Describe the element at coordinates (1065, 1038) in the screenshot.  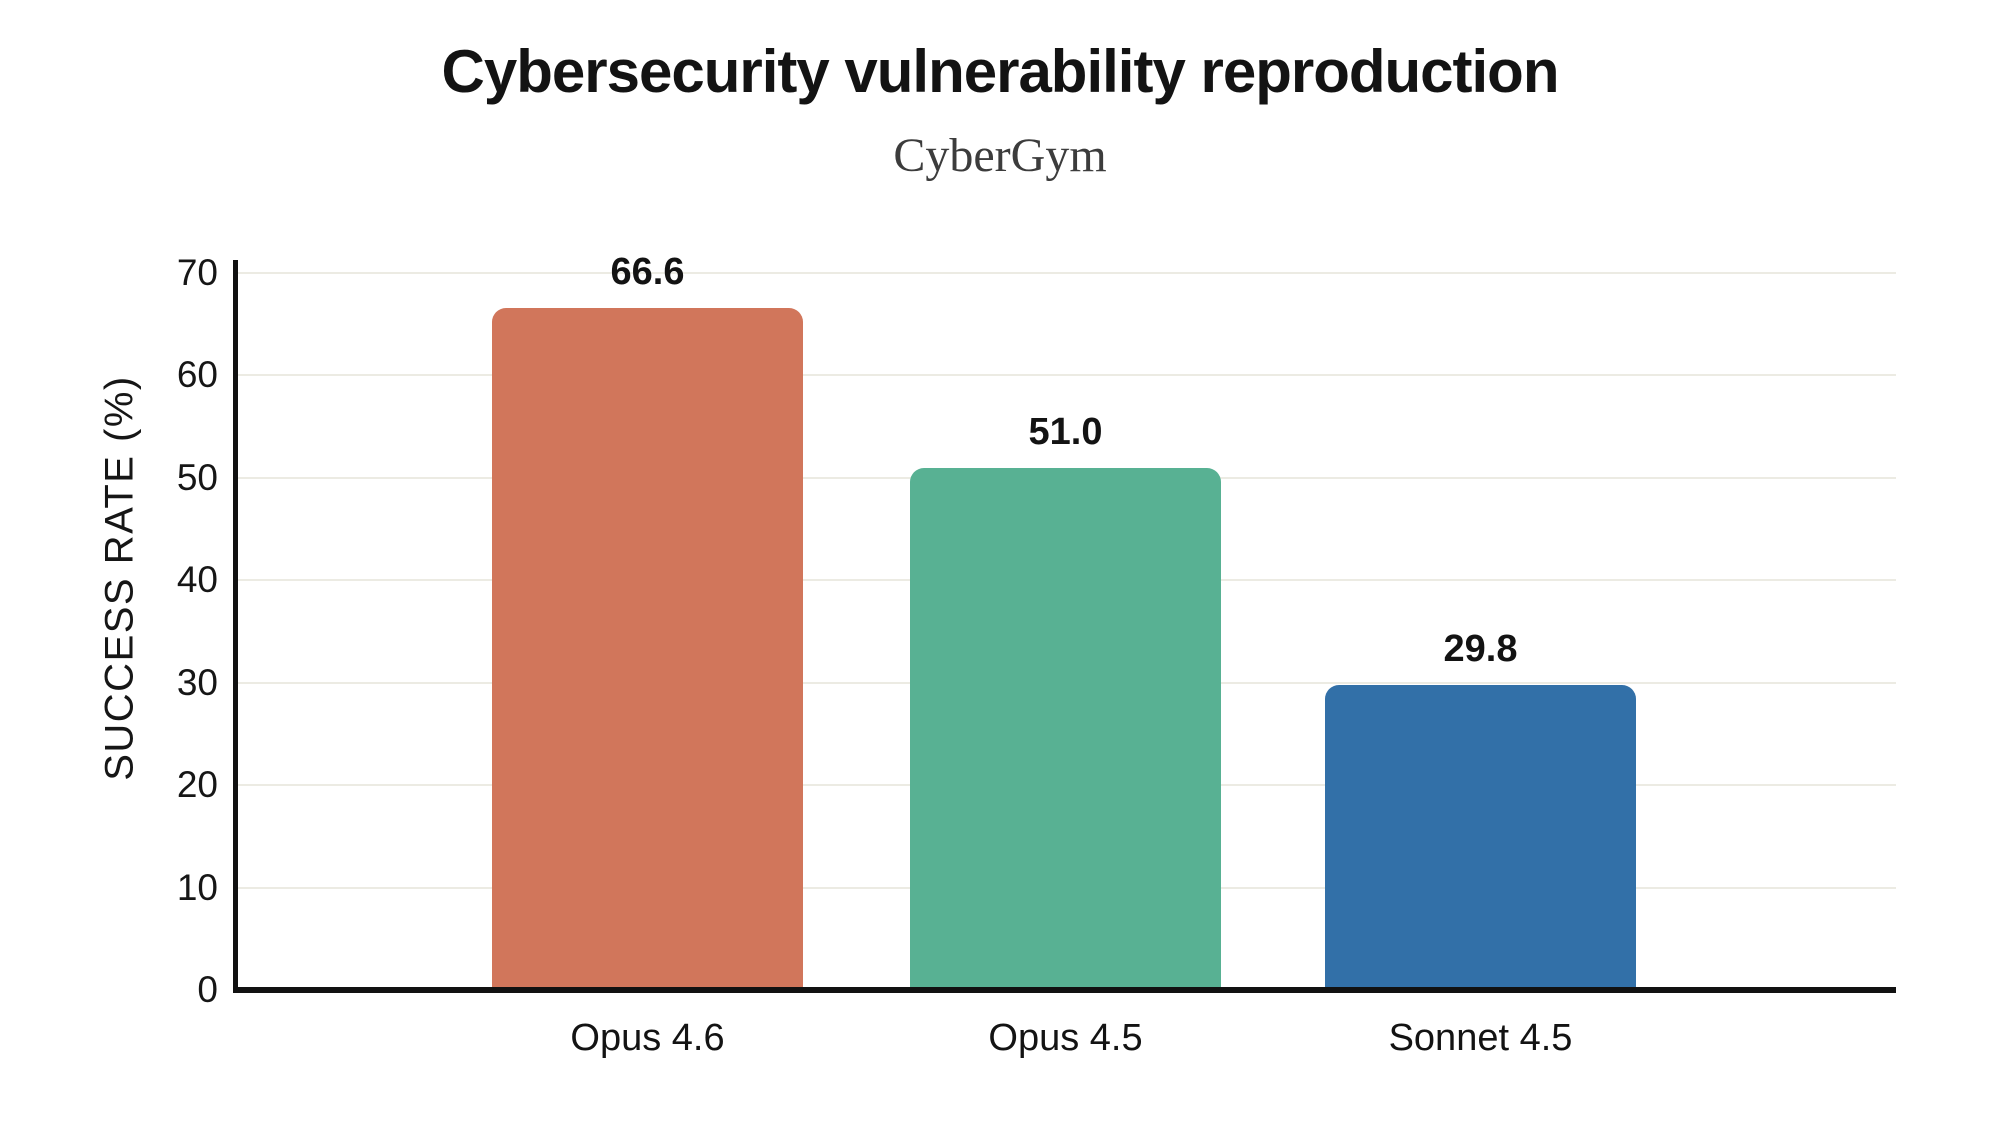
I see `x-axis-label-opus-4-5: Opus 4.5` at that location.